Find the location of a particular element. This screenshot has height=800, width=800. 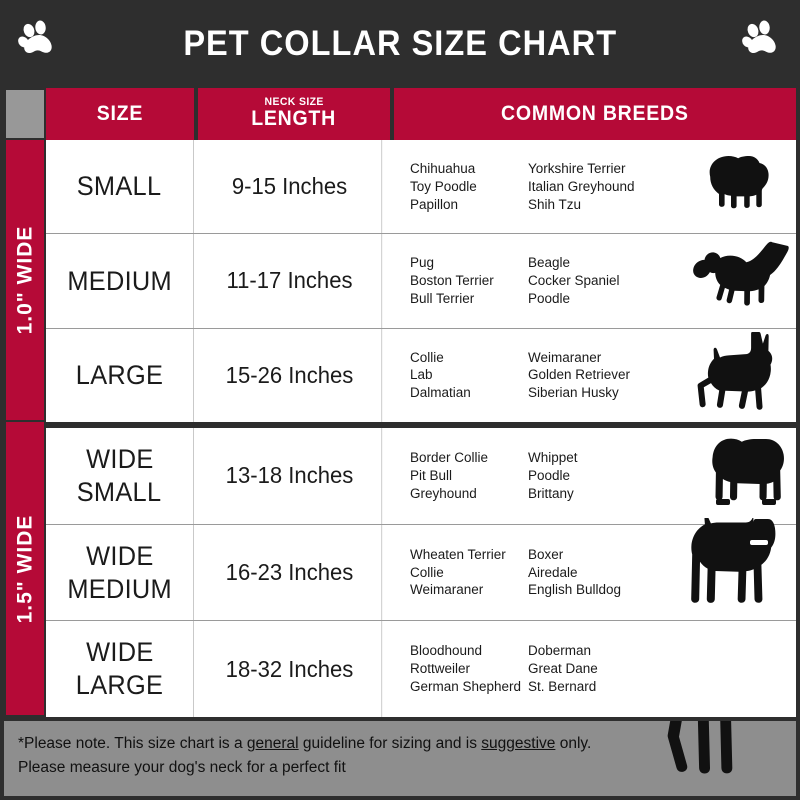

breed-name: Pug is located at coordinates (422, 263).